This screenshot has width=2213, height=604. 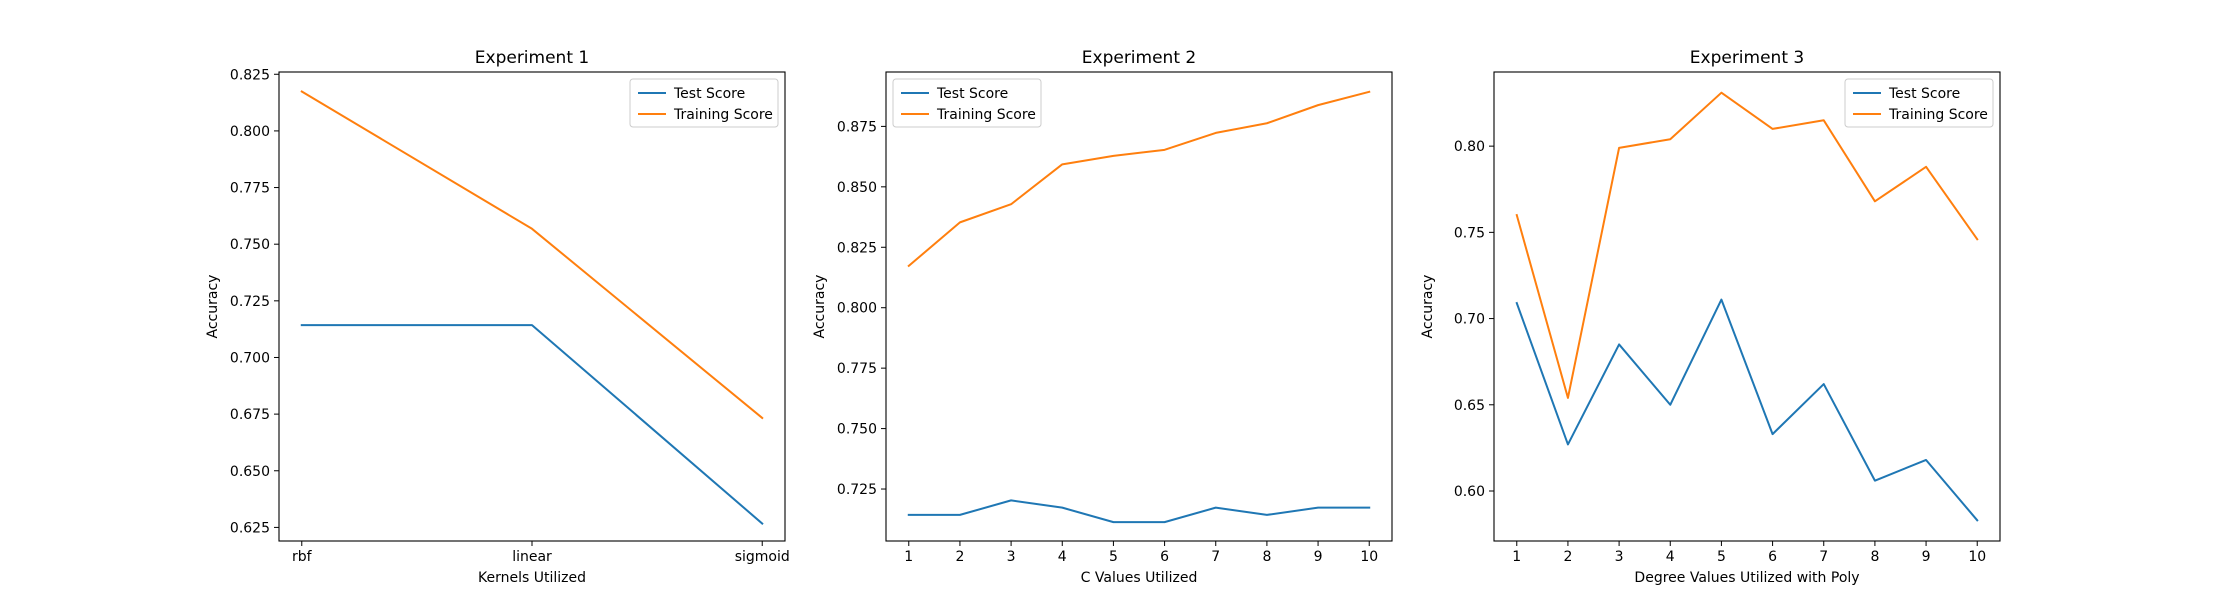 What do you see at coordinates (250, 415) in the screenshot?
I see `y-tick-label: 0.675` at bounding box center [250, 415].